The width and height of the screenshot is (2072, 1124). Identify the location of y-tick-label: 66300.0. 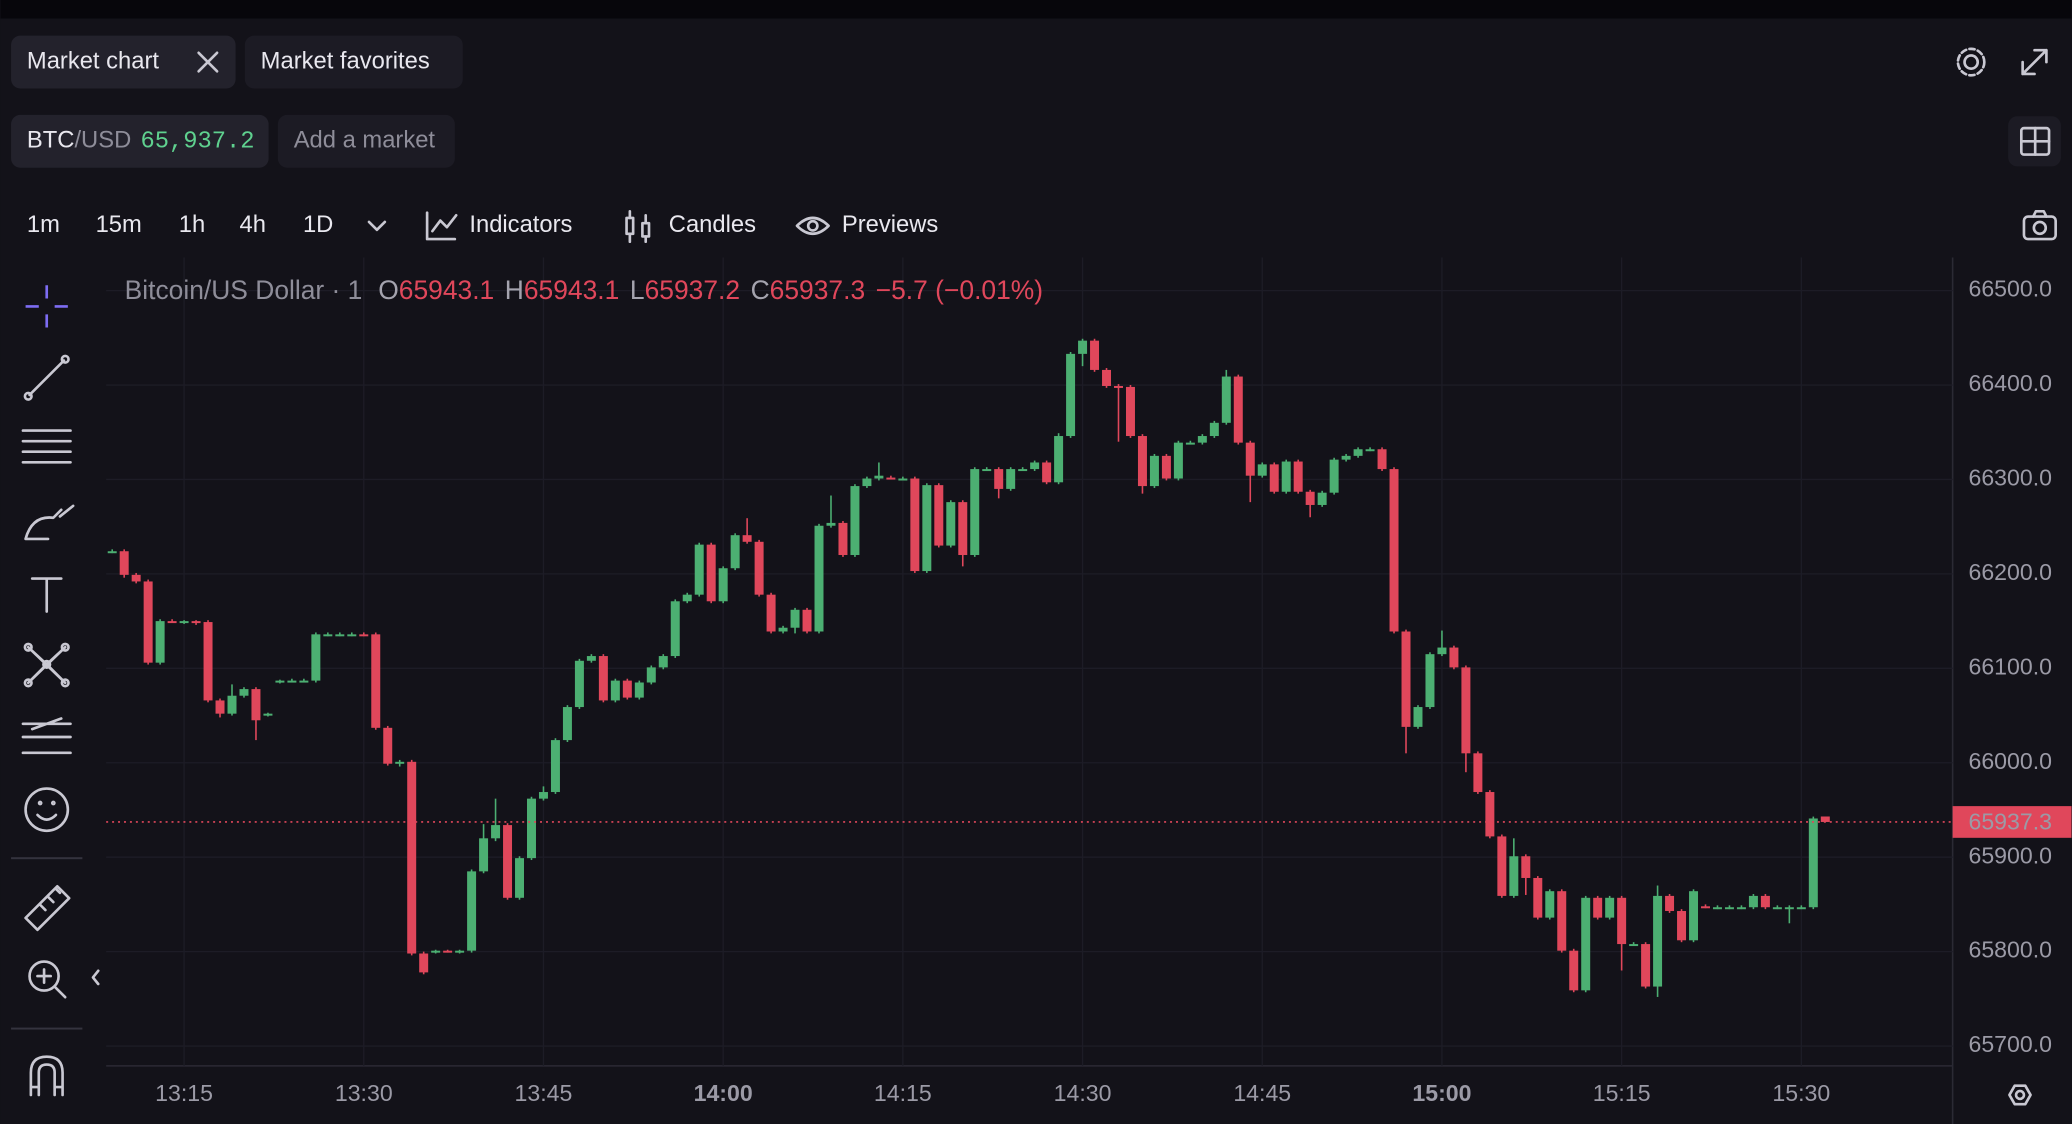
(2010, 478).